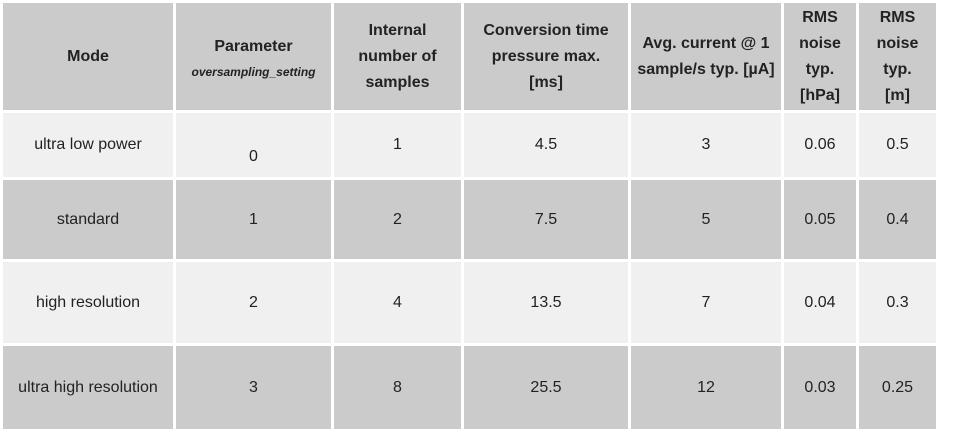  I want to click on cell-rms-hpa: 0.06, so click(820, 145).